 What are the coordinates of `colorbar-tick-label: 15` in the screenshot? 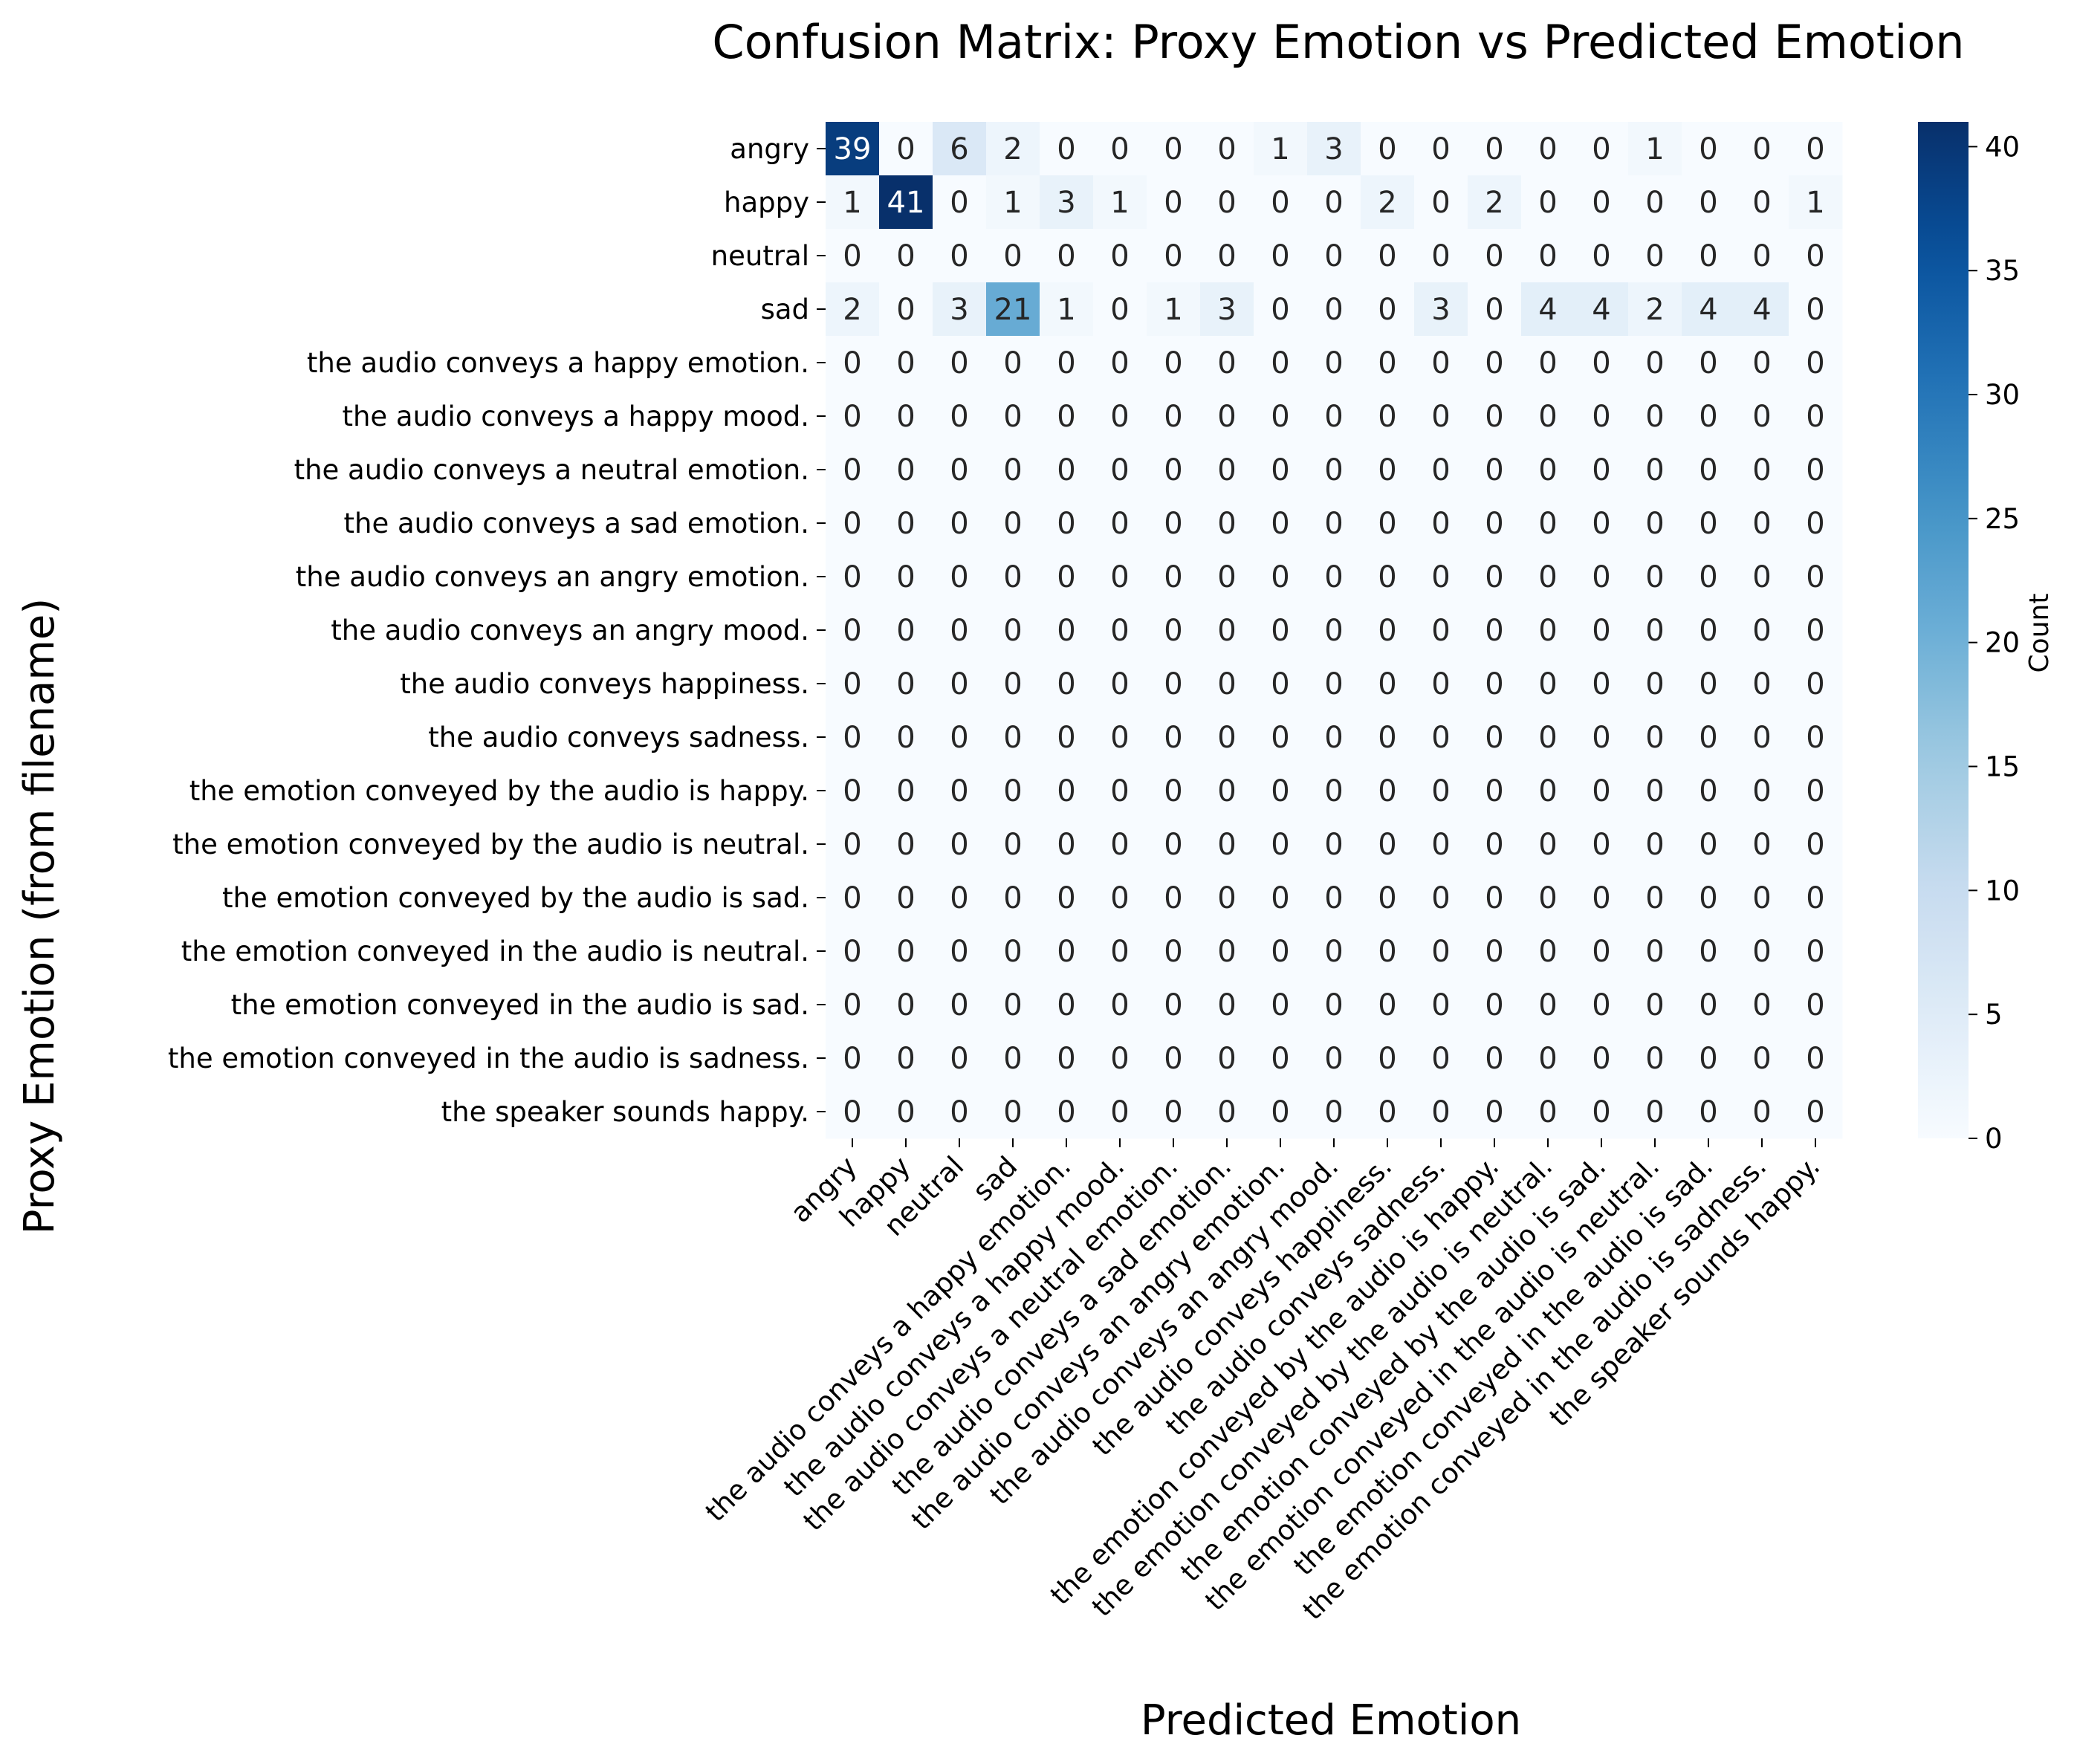 It's located at (2002, 767).